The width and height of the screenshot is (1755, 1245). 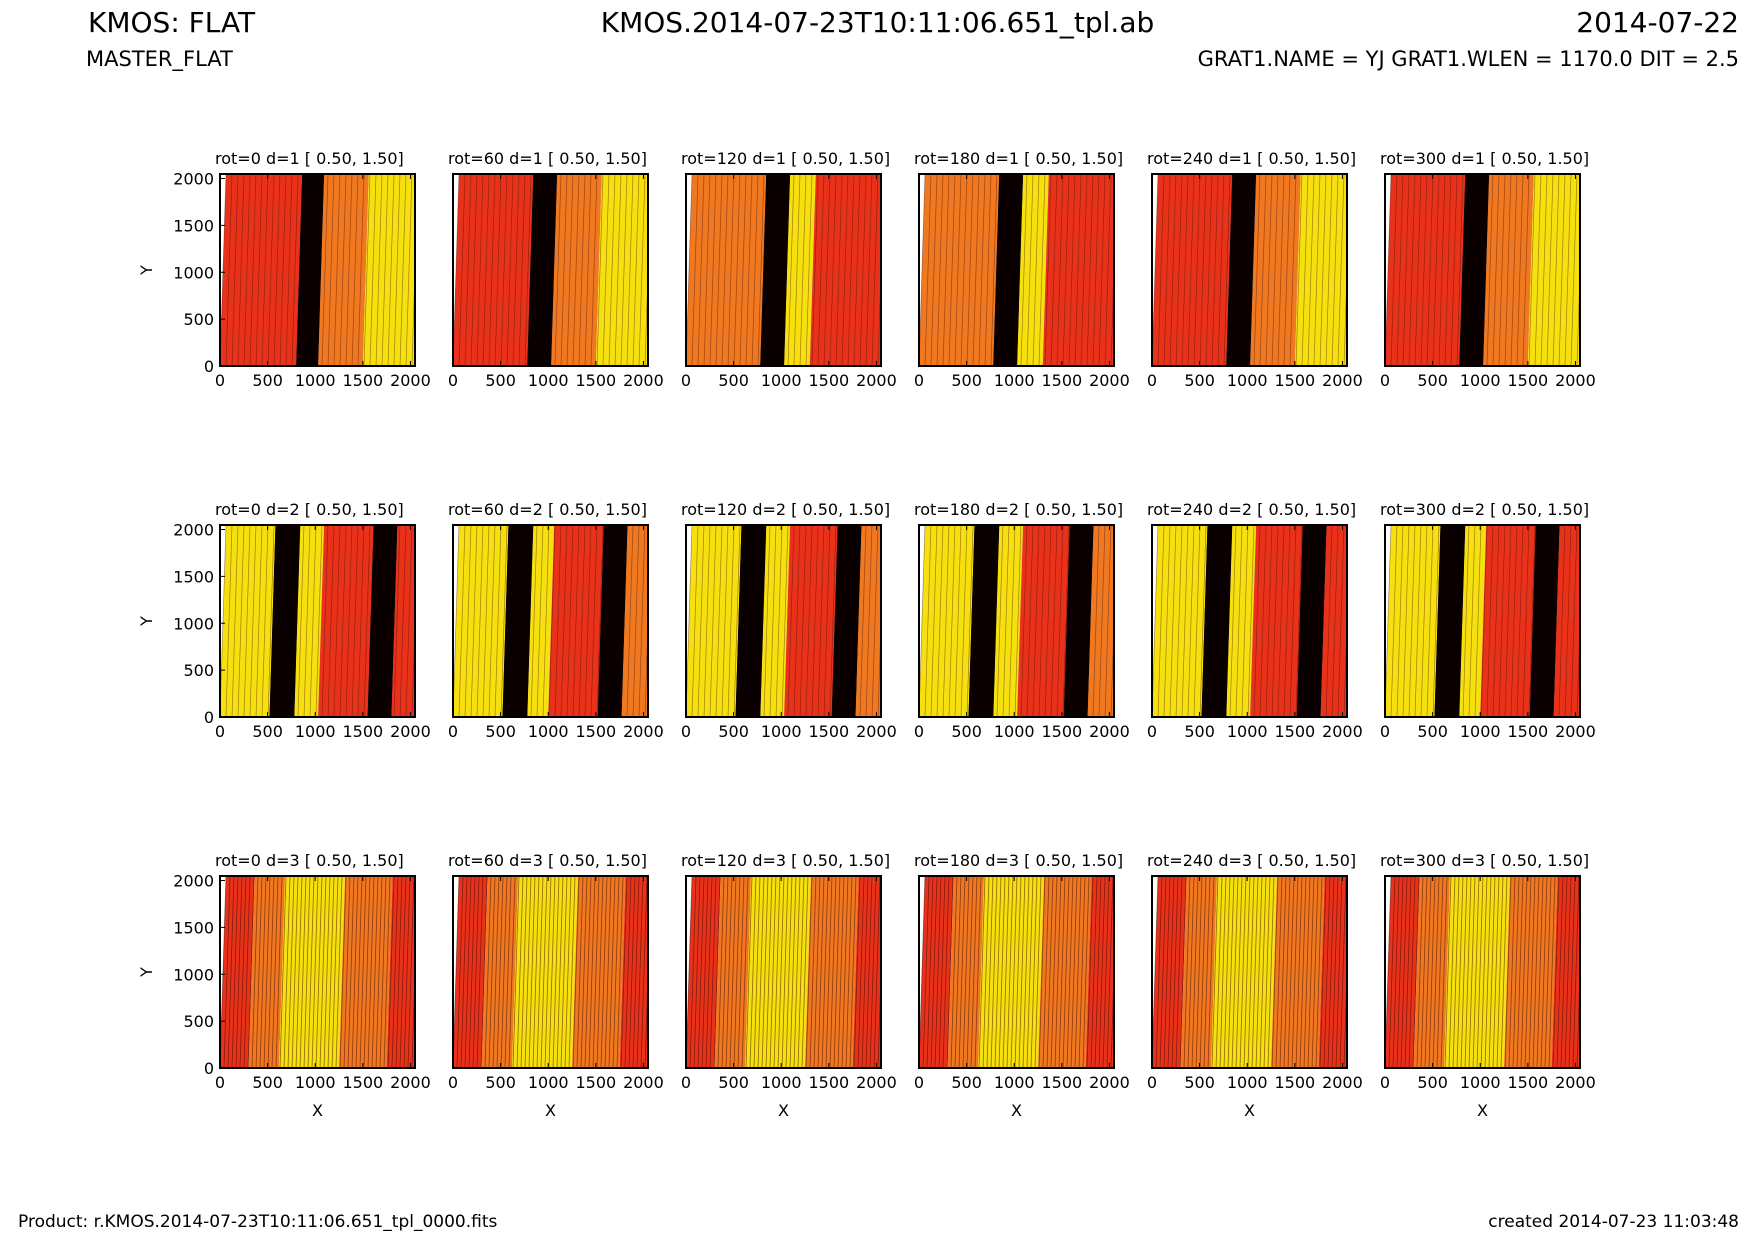 What do you see at coordinates (877, 22) in the screenshot?
I see `template-filename: KMOS.2014-07-23T10:11:06.651_tpl.ab` at bounding box center [877, 22].